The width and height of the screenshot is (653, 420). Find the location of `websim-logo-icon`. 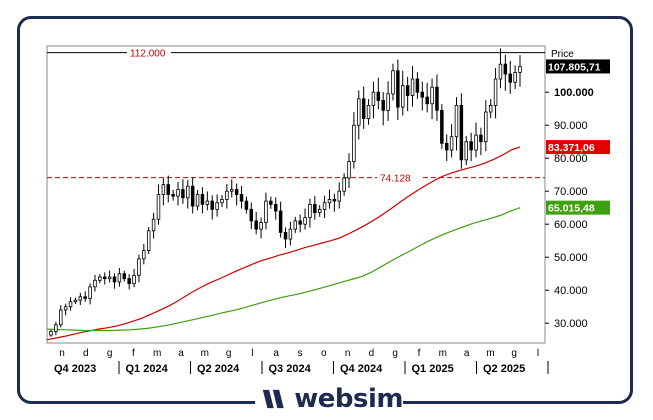

websim-logo-icon is located at coordinates (273, 399).